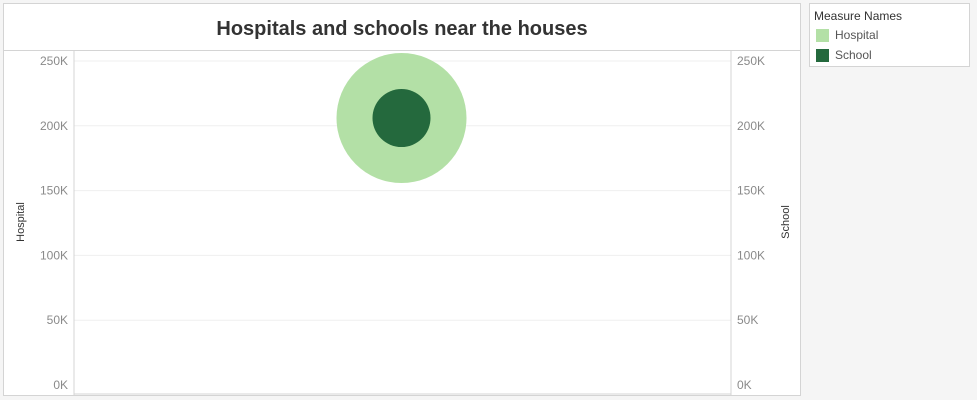  Describe the element at coordinates (751, 126) in the screenshot. I see `right-tick-label: 200K` at that location.